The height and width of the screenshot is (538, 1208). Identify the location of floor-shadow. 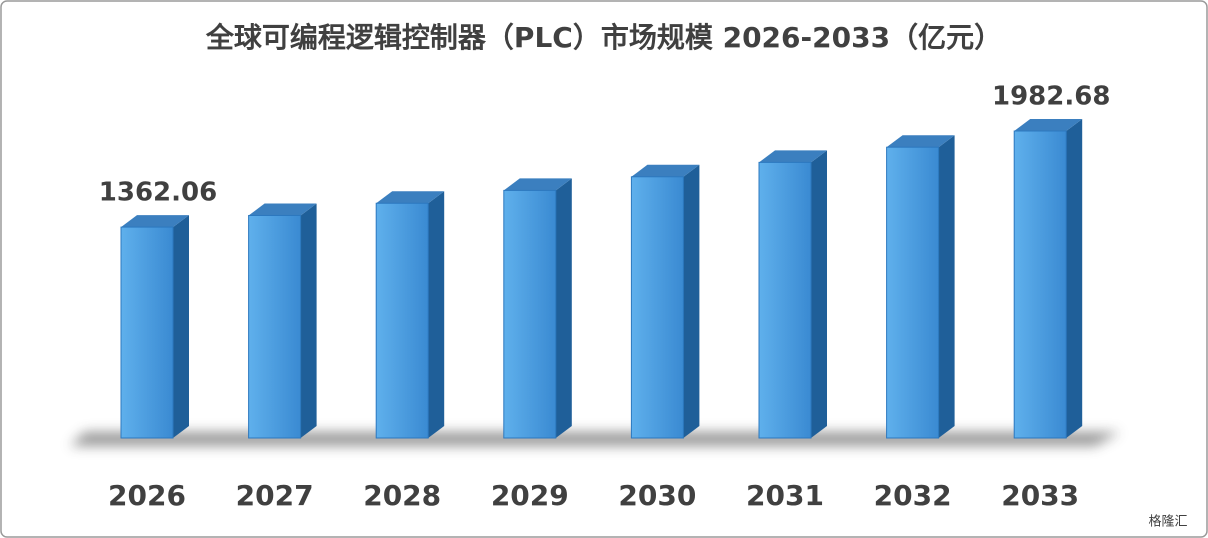
(595, 439).